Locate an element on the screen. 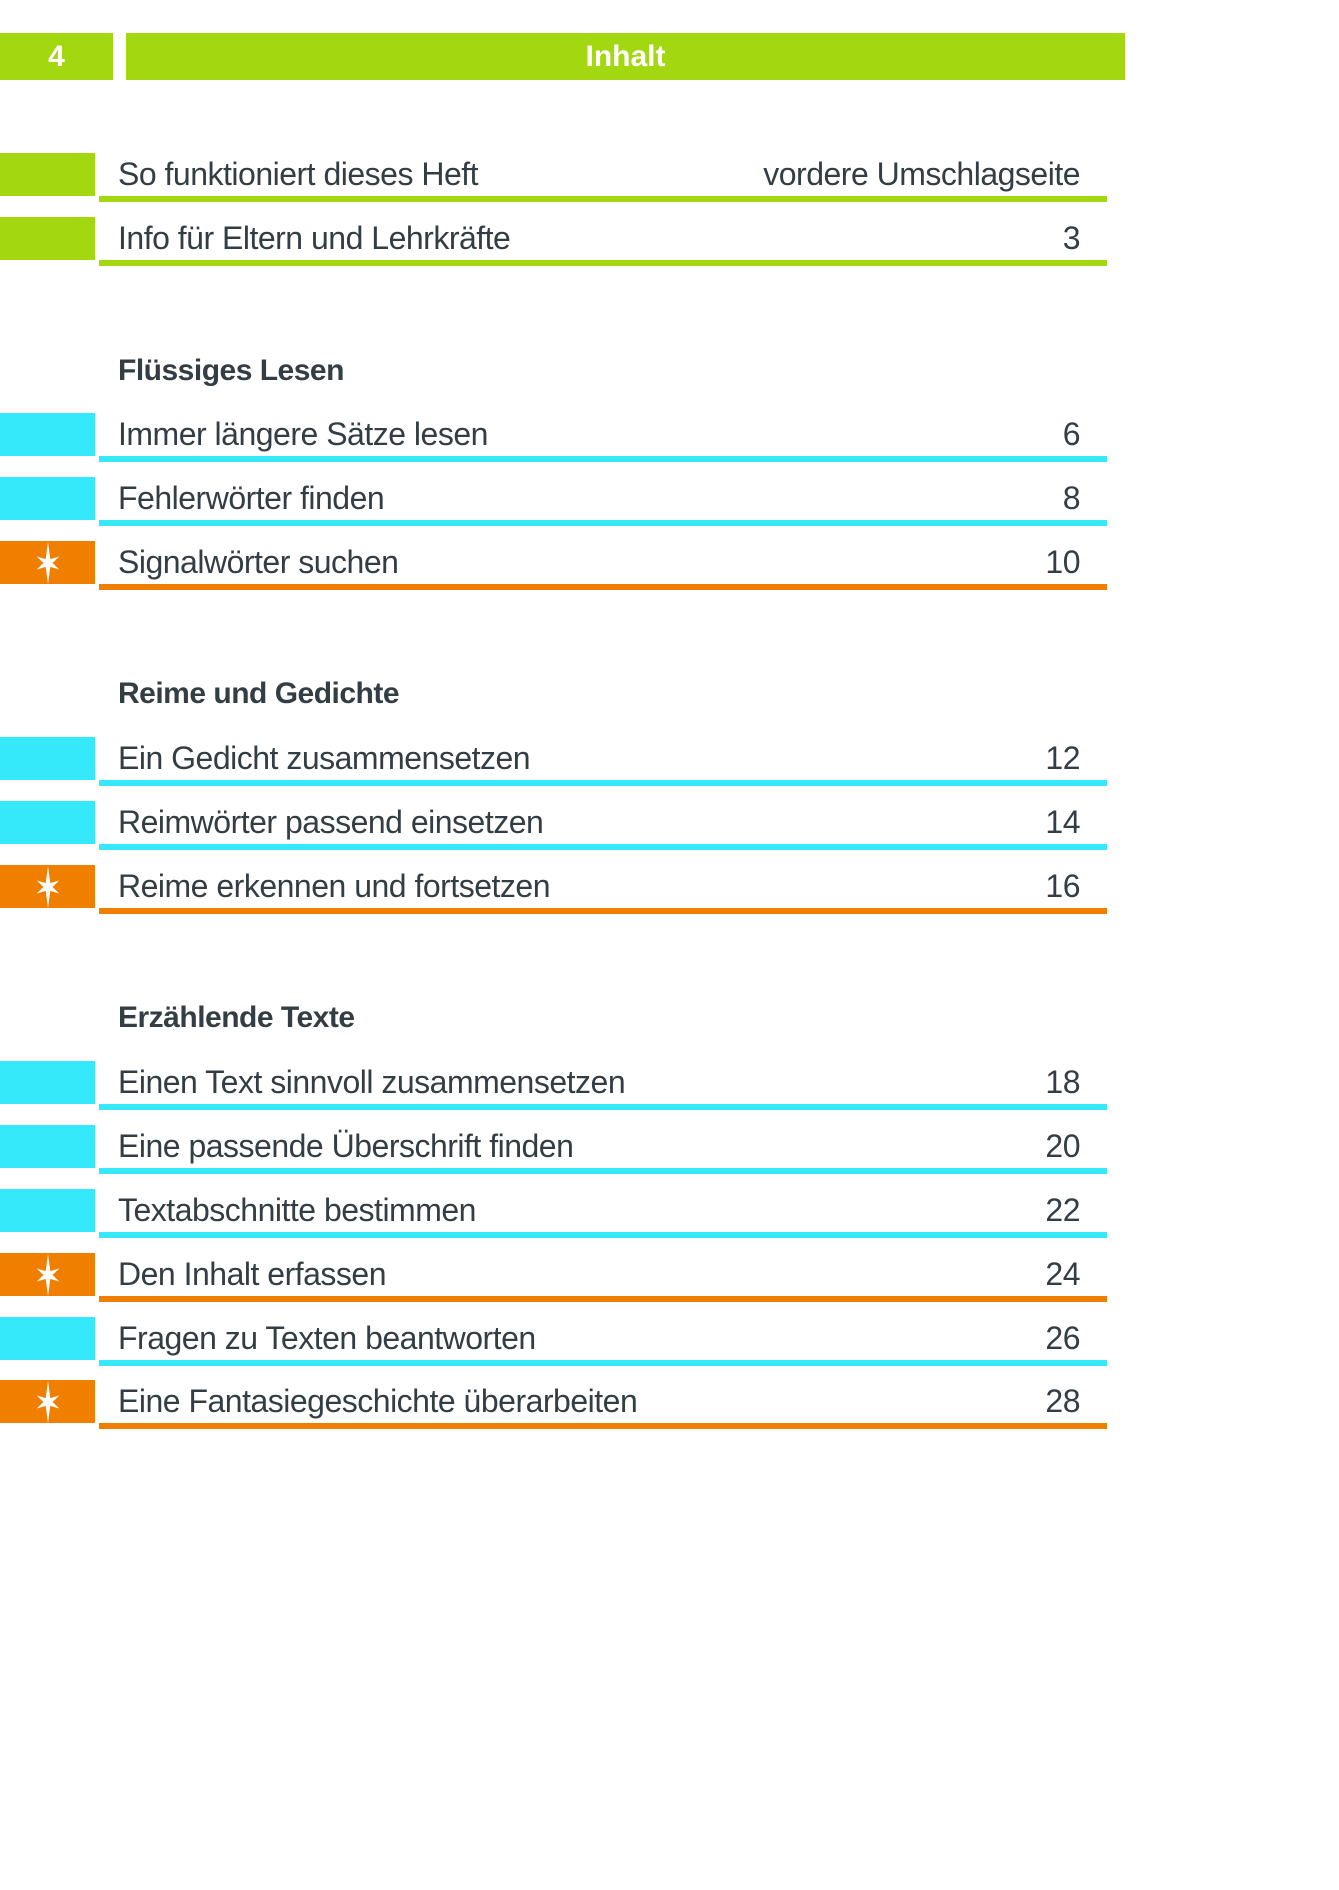 This screenshot has height=1890, width=1339. toc-entry: Eine passende Überschrift finden 20 is located at coordinates (553, 1149).